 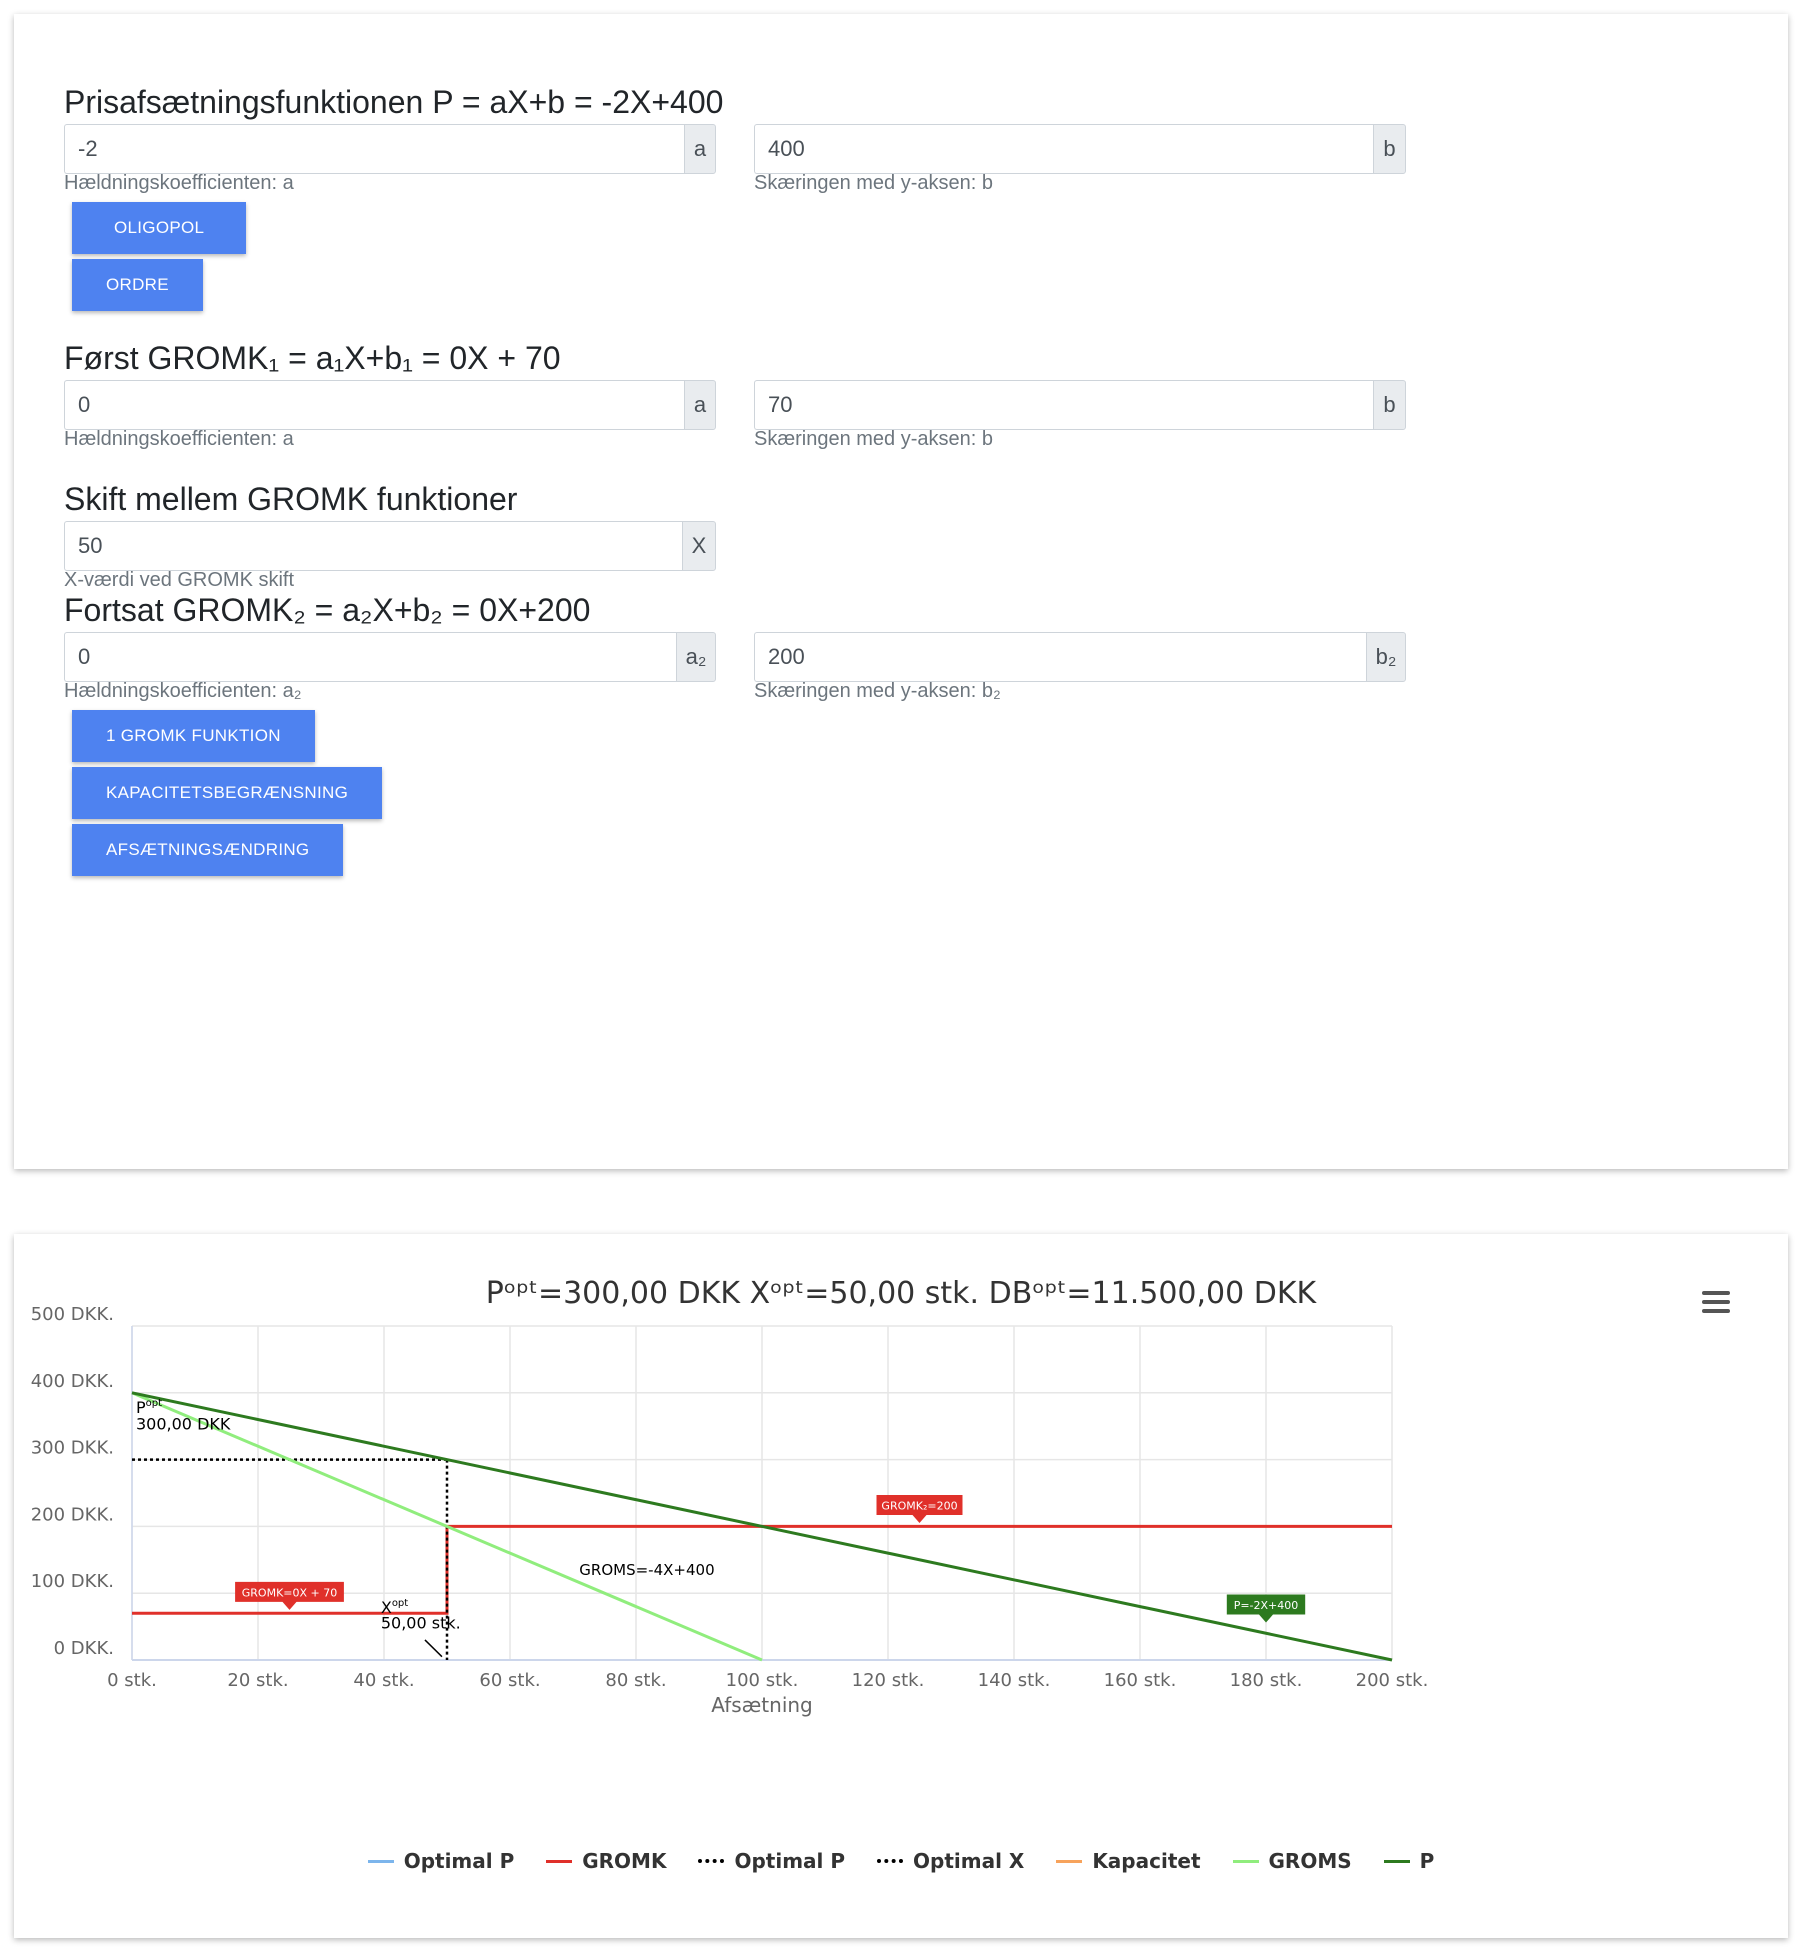 I want to click on gromk2-b-input, so click(x=1060, y=657).